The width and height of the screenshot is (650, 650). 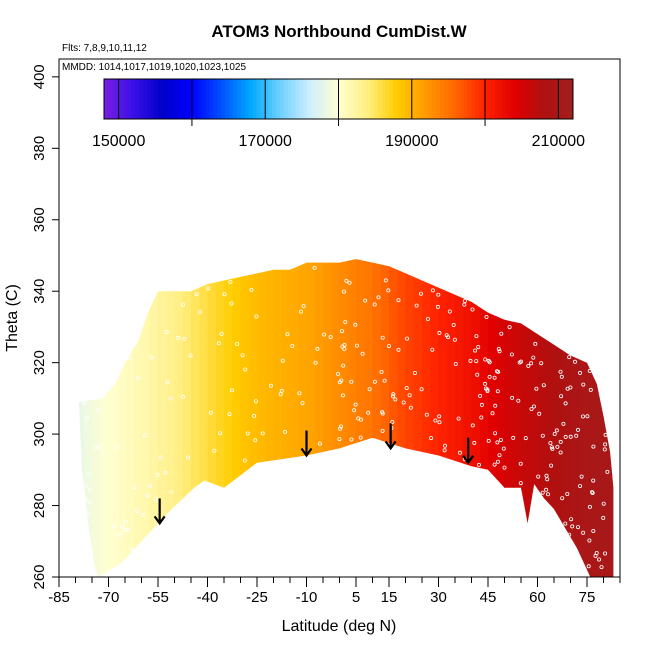 What do you see at coordinates (265, 141) in the screenshot?
I see `colorbar-tick-label: 170000` at bounding box center [265, 141].